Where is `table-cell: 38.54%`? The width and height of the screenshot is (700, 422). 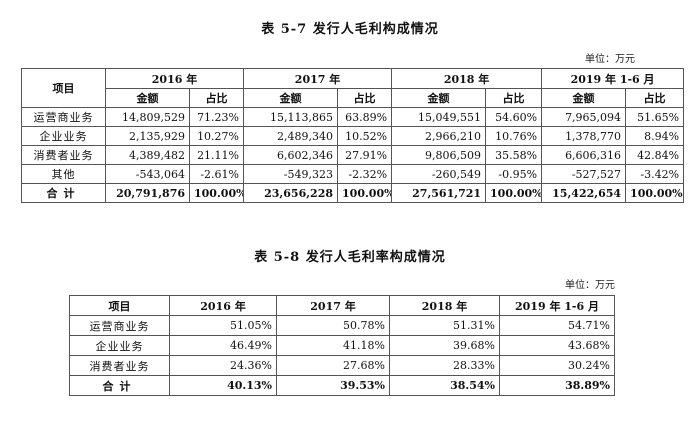
table-cell: 38.54% is located at coordinates (444, 385).